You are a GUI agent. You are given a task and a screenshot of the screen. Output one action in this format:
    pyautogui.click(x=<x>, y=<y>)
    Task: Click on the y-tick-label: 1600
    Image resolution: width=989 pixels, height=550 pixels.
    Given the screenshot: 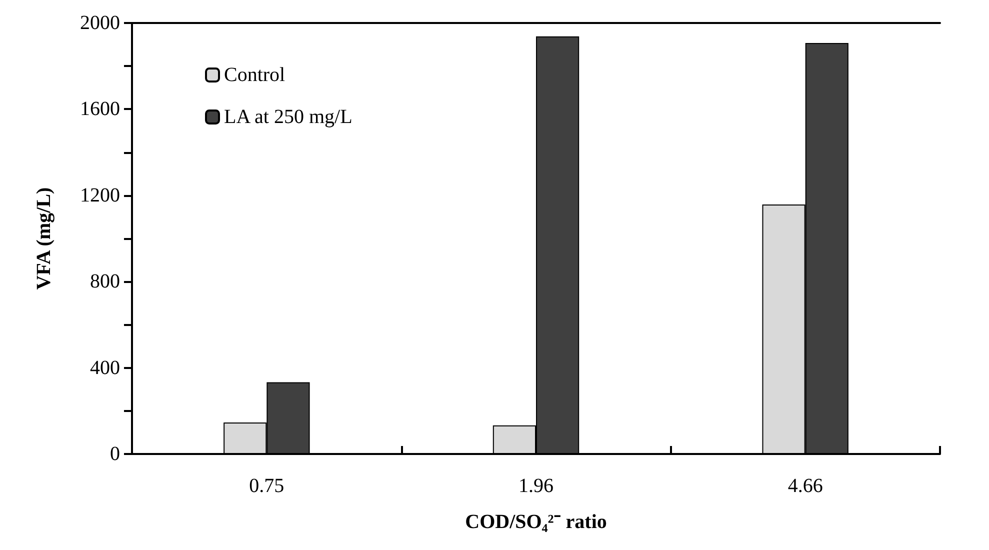 What is the action you would take?
    pyautogui.click(x=100, y=109)
    